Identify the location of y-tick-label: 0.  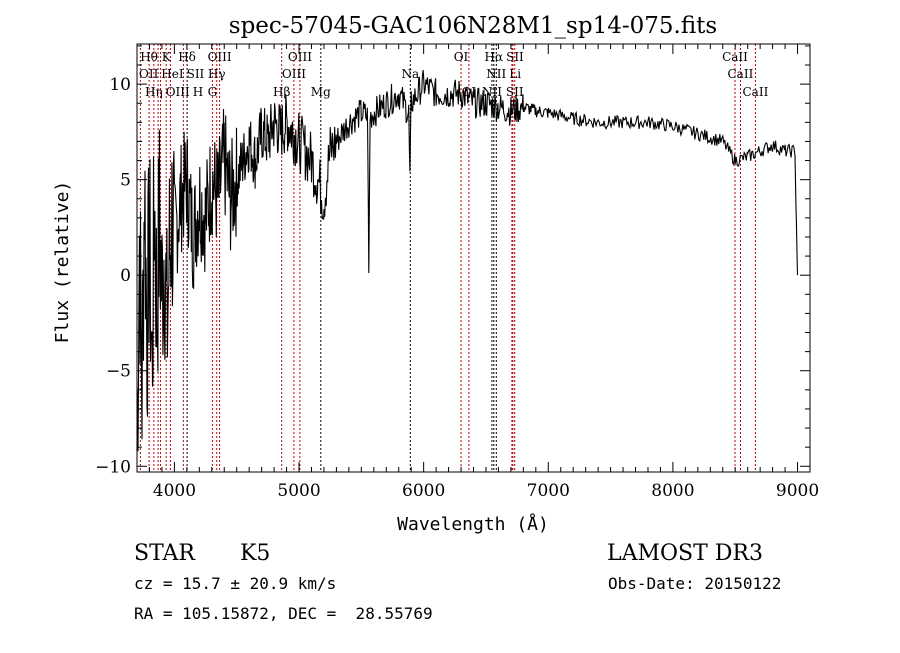
(125, 276).